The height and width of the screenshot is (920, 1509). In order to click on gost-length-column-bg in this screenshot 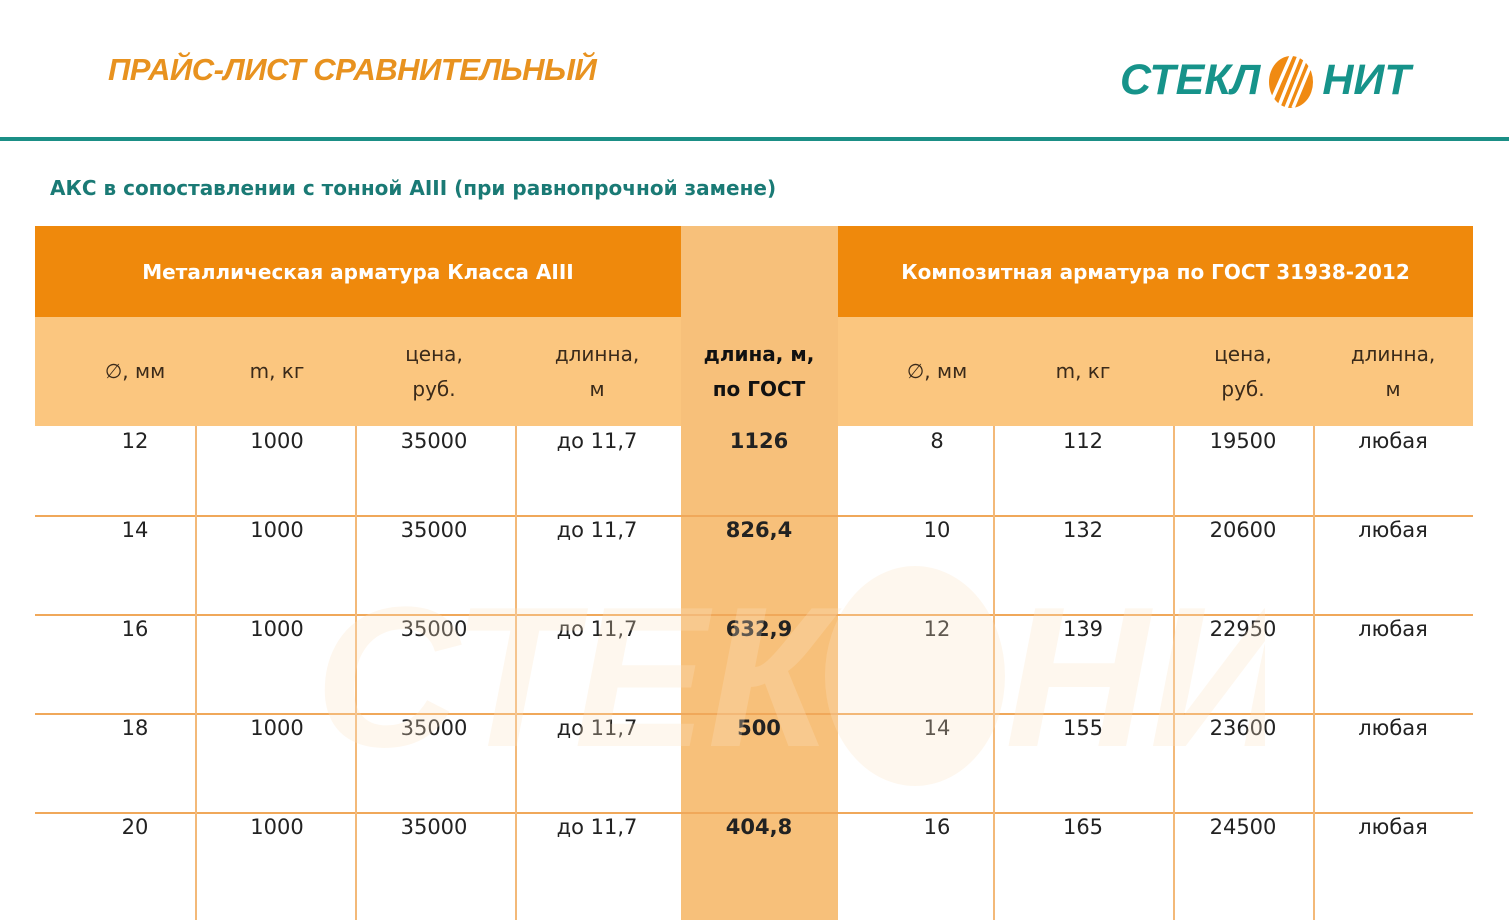, I will do `click(759, 573)`.